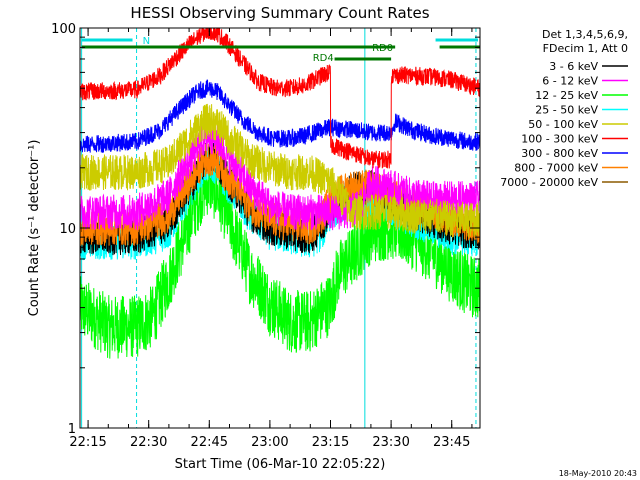  I want to click on legend-label: 6 - 12 keV, so click(570, 81).